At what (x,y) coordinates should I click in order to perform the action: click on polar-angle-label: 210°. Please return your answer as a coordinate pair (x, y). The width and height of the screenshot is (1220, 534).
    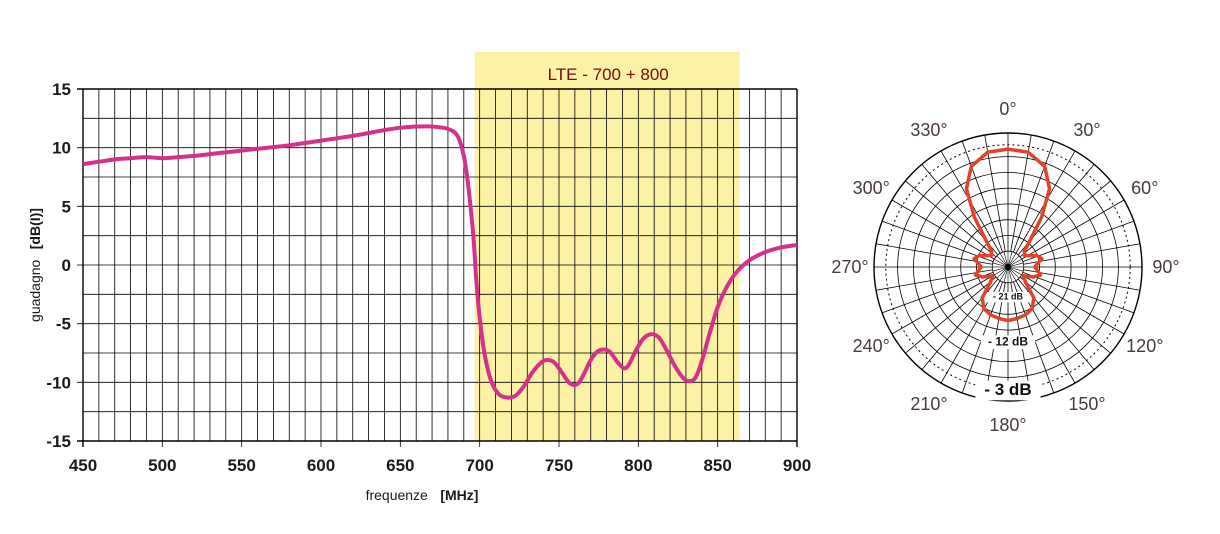
    Looking at the image, I should click on (928, 404).